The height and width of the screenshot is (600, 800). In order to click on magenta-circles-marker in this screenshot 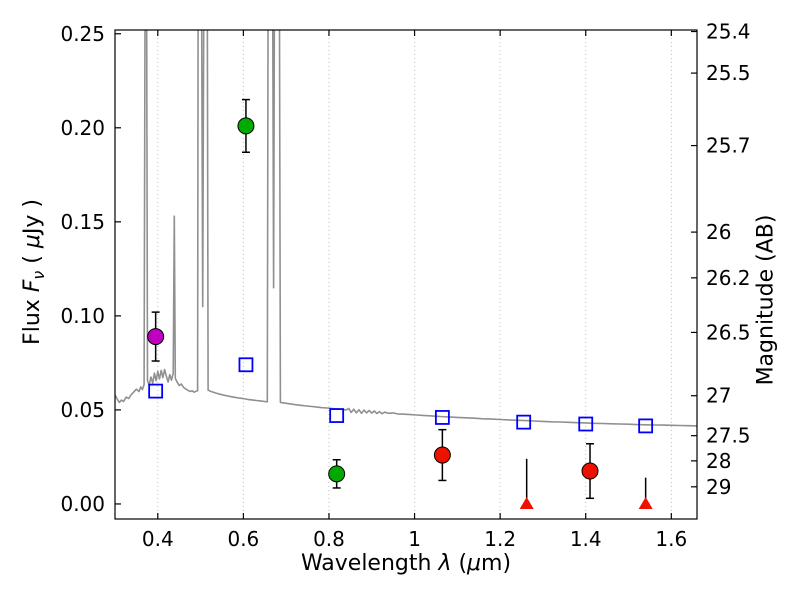, I will do `click(156, 337)`.